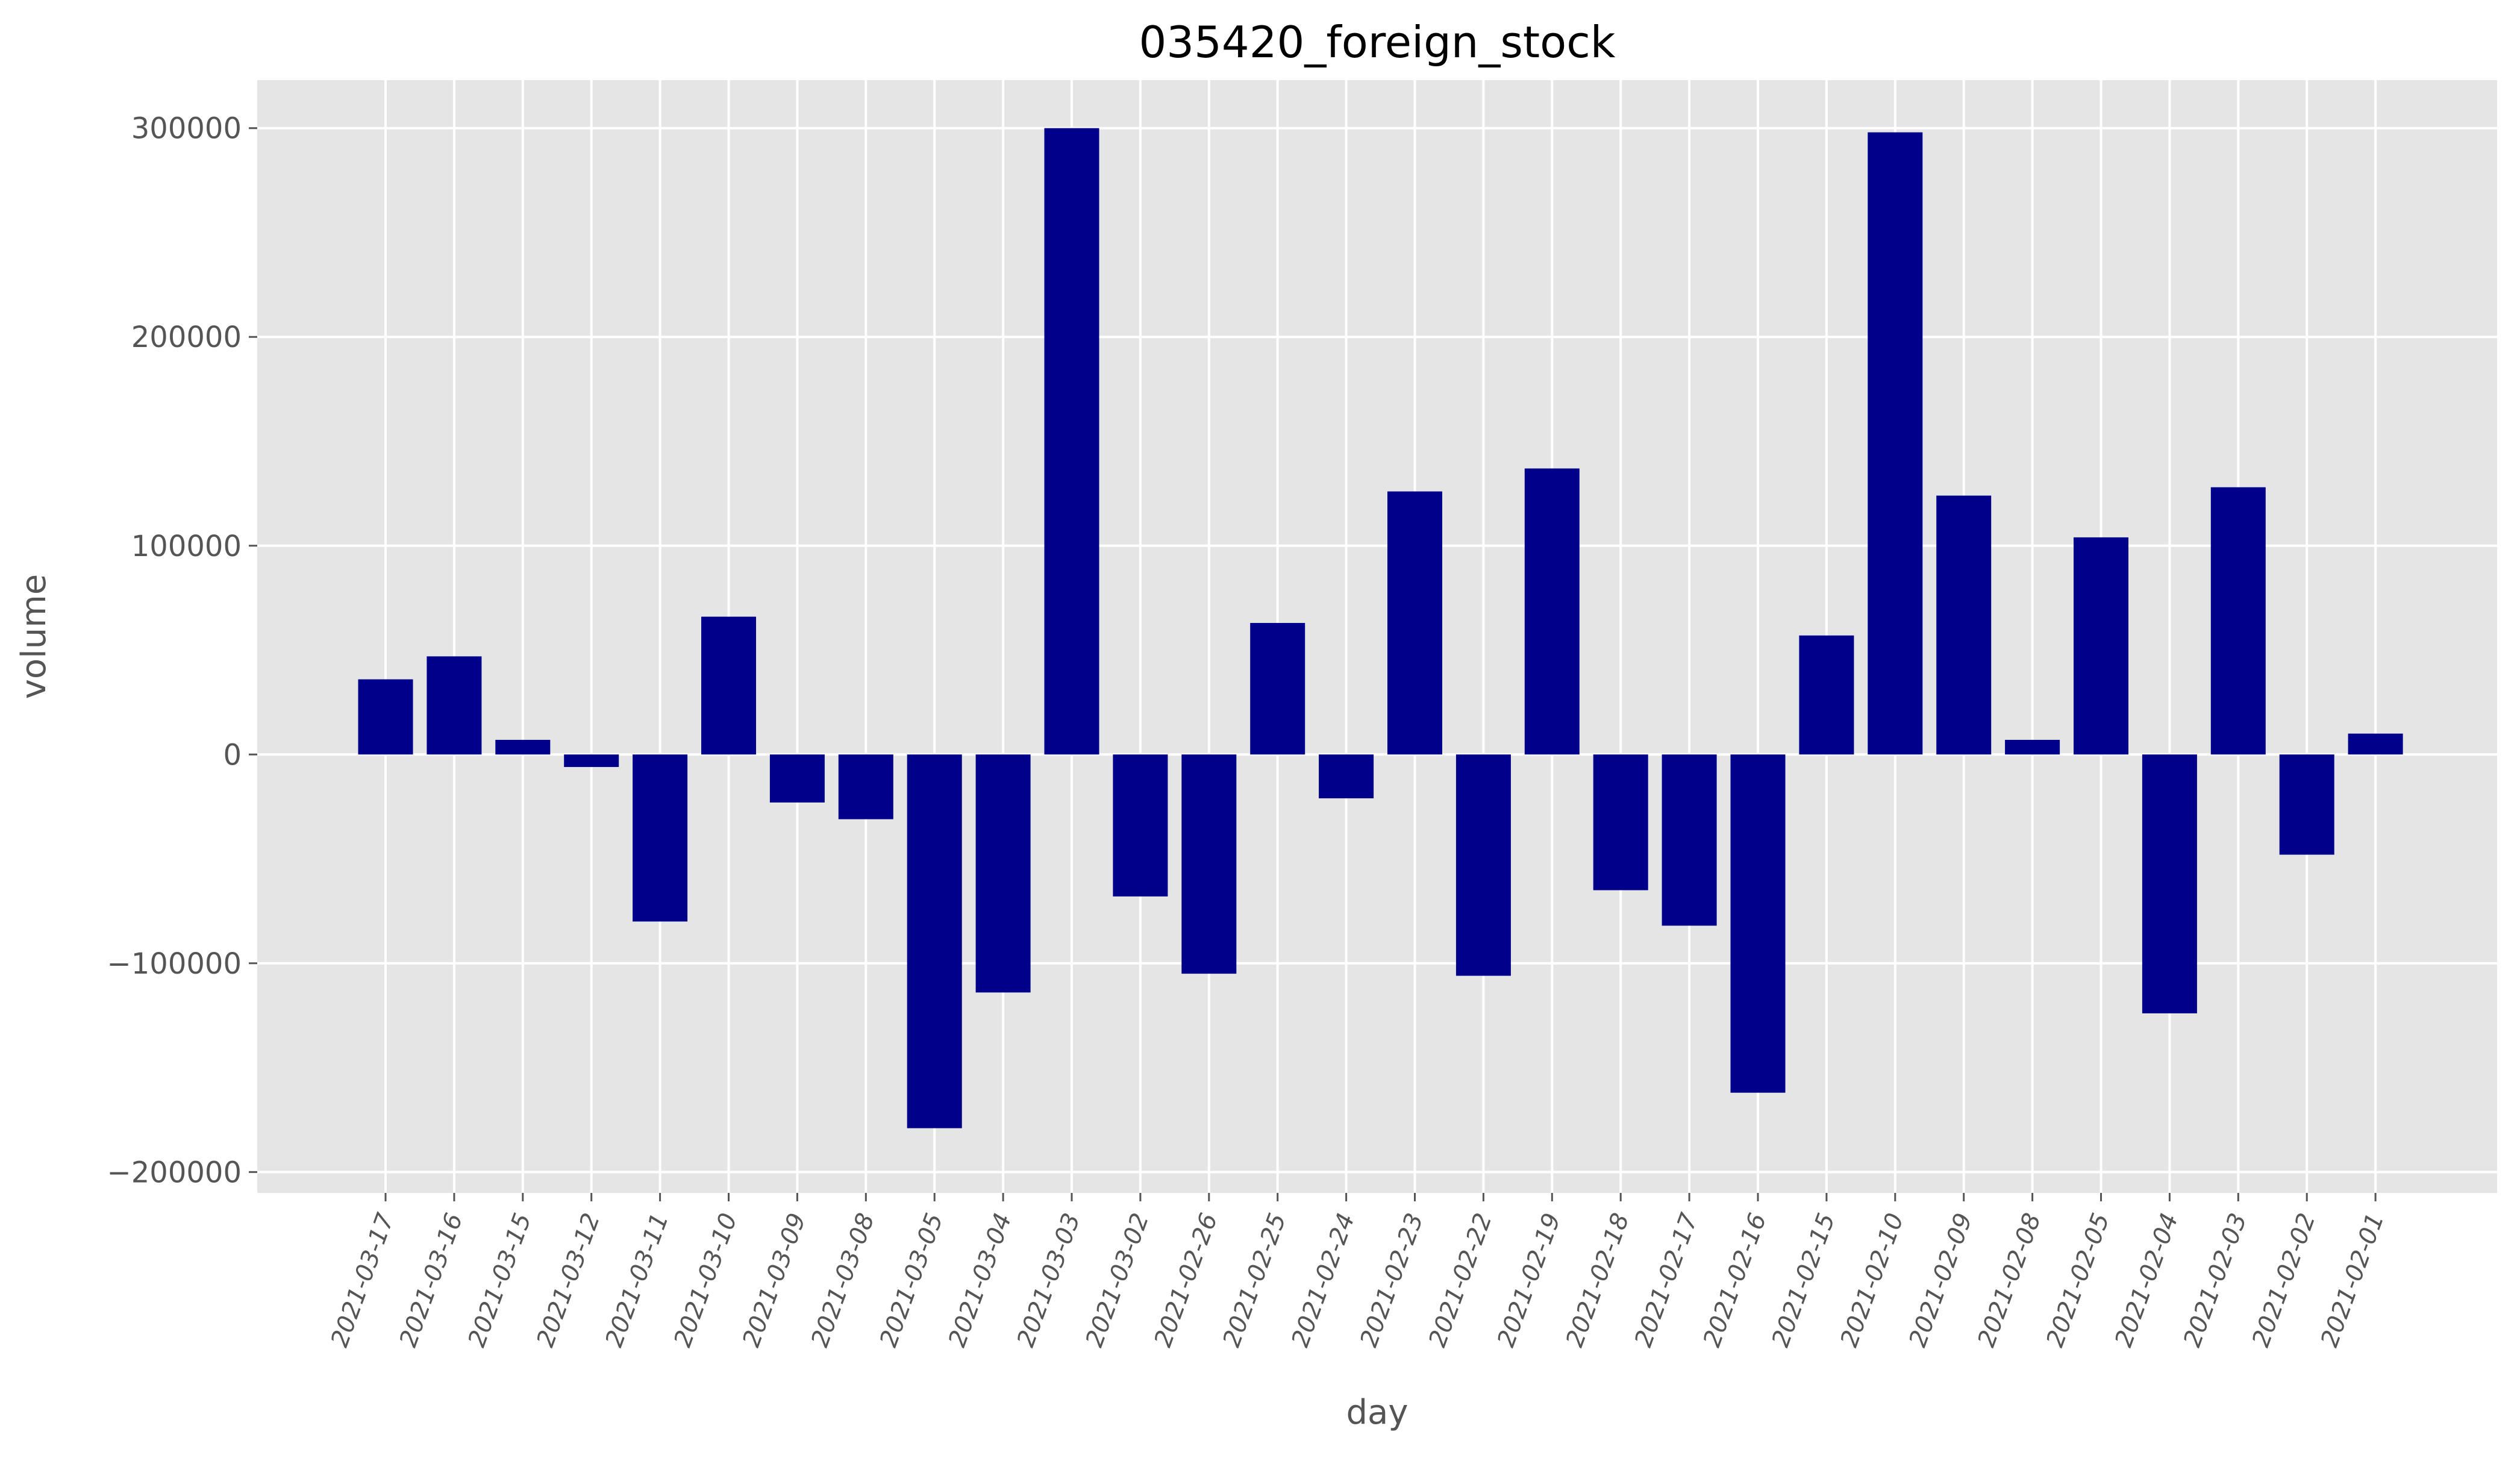 The height and width of the screenshot is (1458, 2520). What do you see at coordinates (2284, 1281) in the screenshot?
I see `x-tick-label: 2021-02-02` at bounding box center [2284, 1281].